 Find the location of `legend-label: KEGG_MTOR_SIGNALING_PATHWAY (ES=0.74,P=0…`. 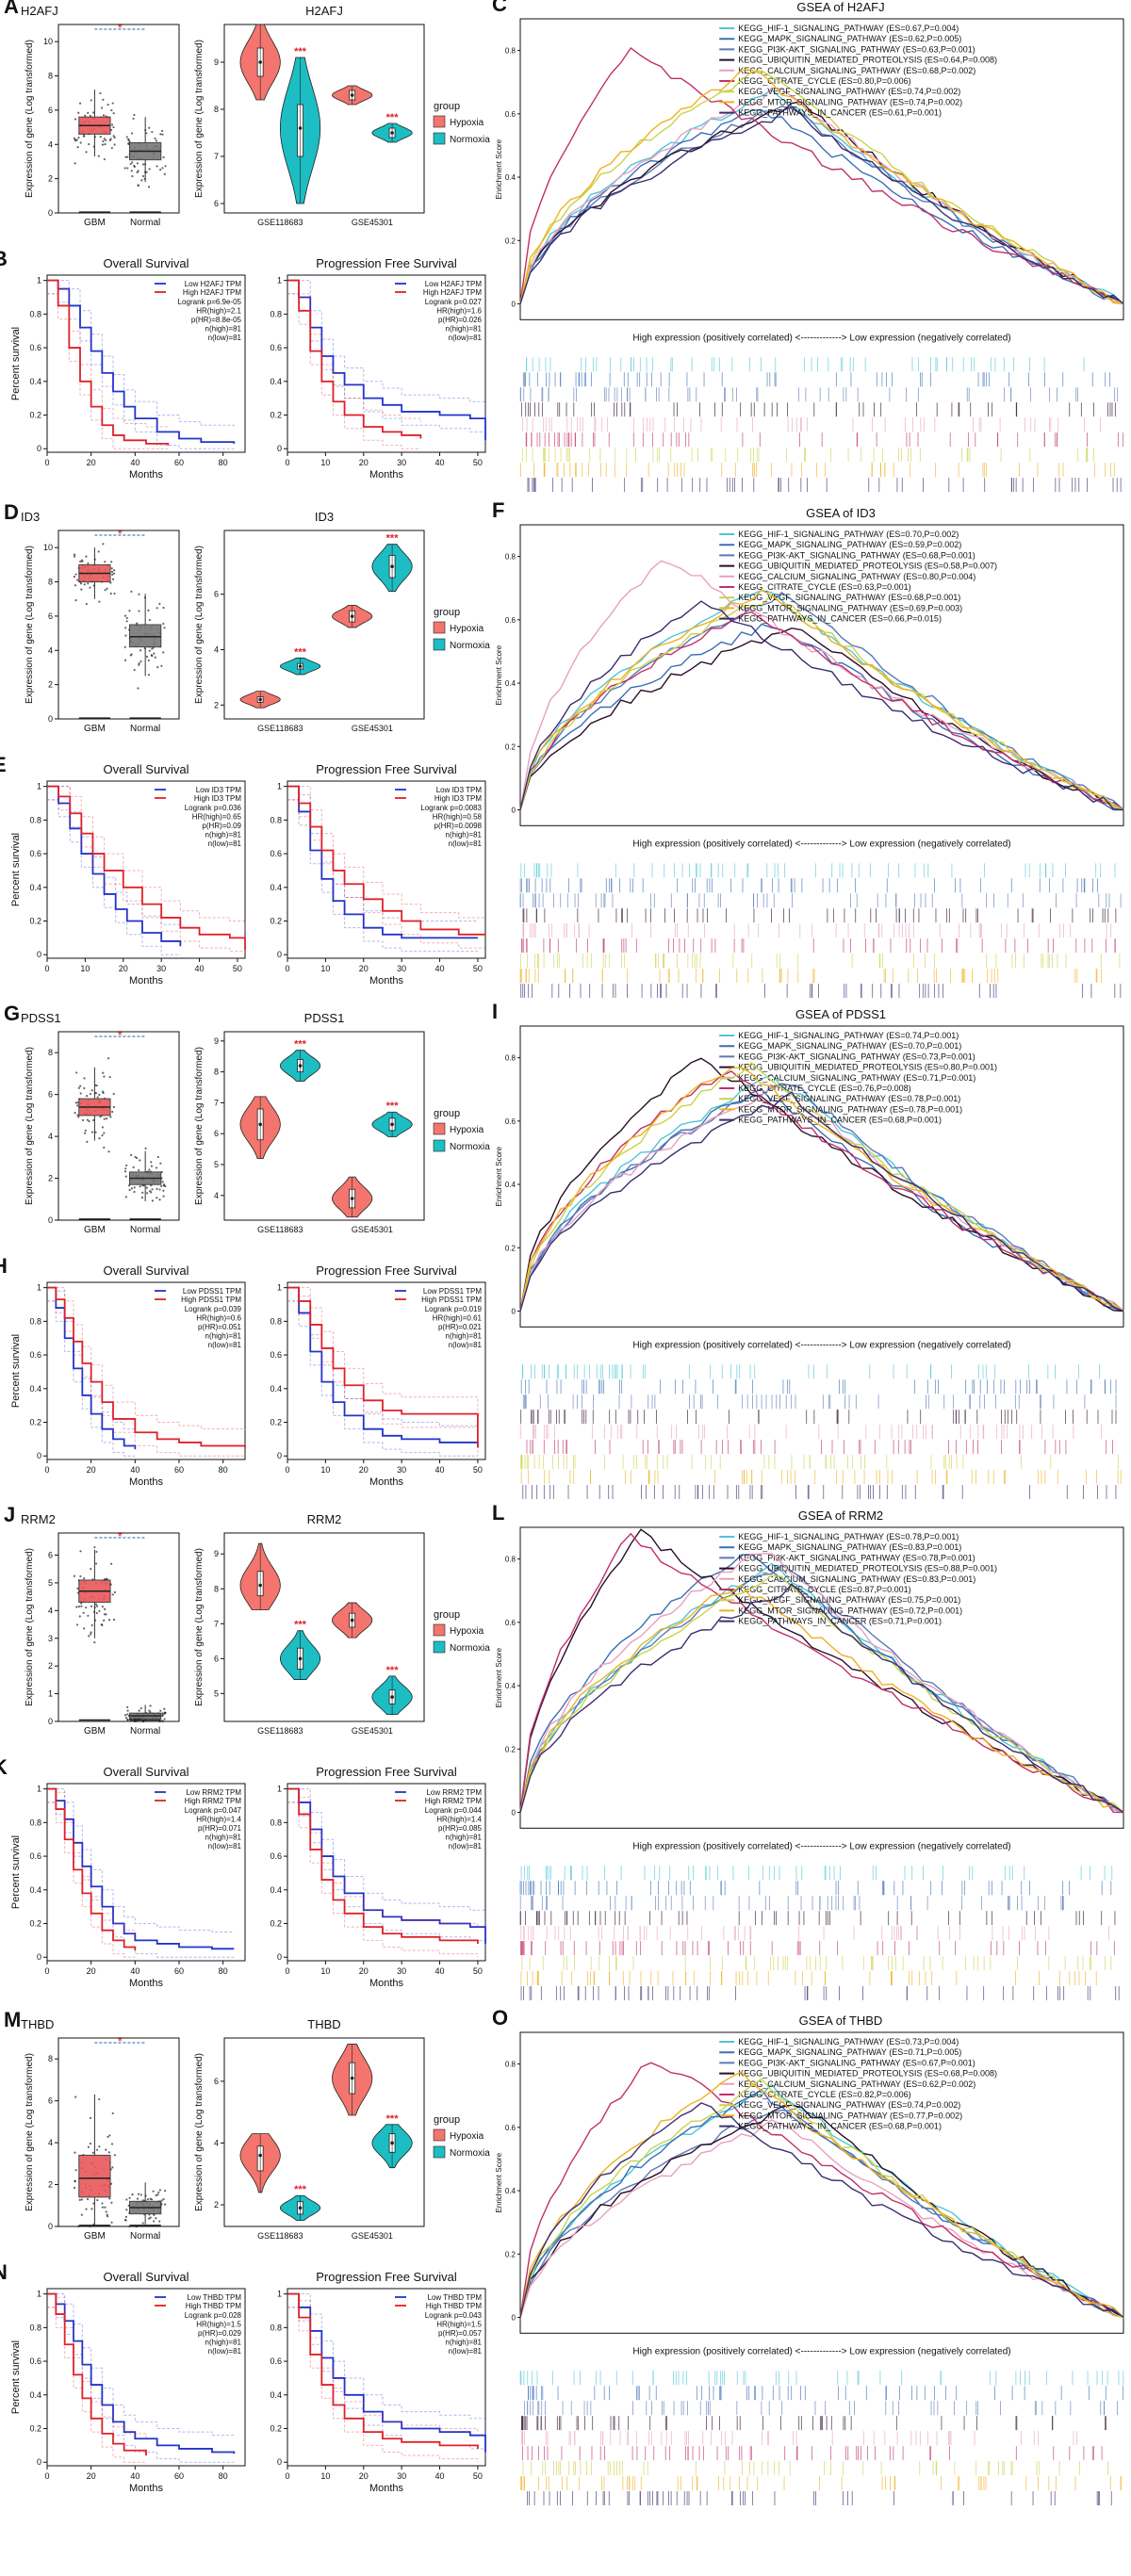

legend-label: KEGG_MTOR_SIGNALING_PATHWAY (ES=0.74,P=0… is located at coordinates (850, 101).